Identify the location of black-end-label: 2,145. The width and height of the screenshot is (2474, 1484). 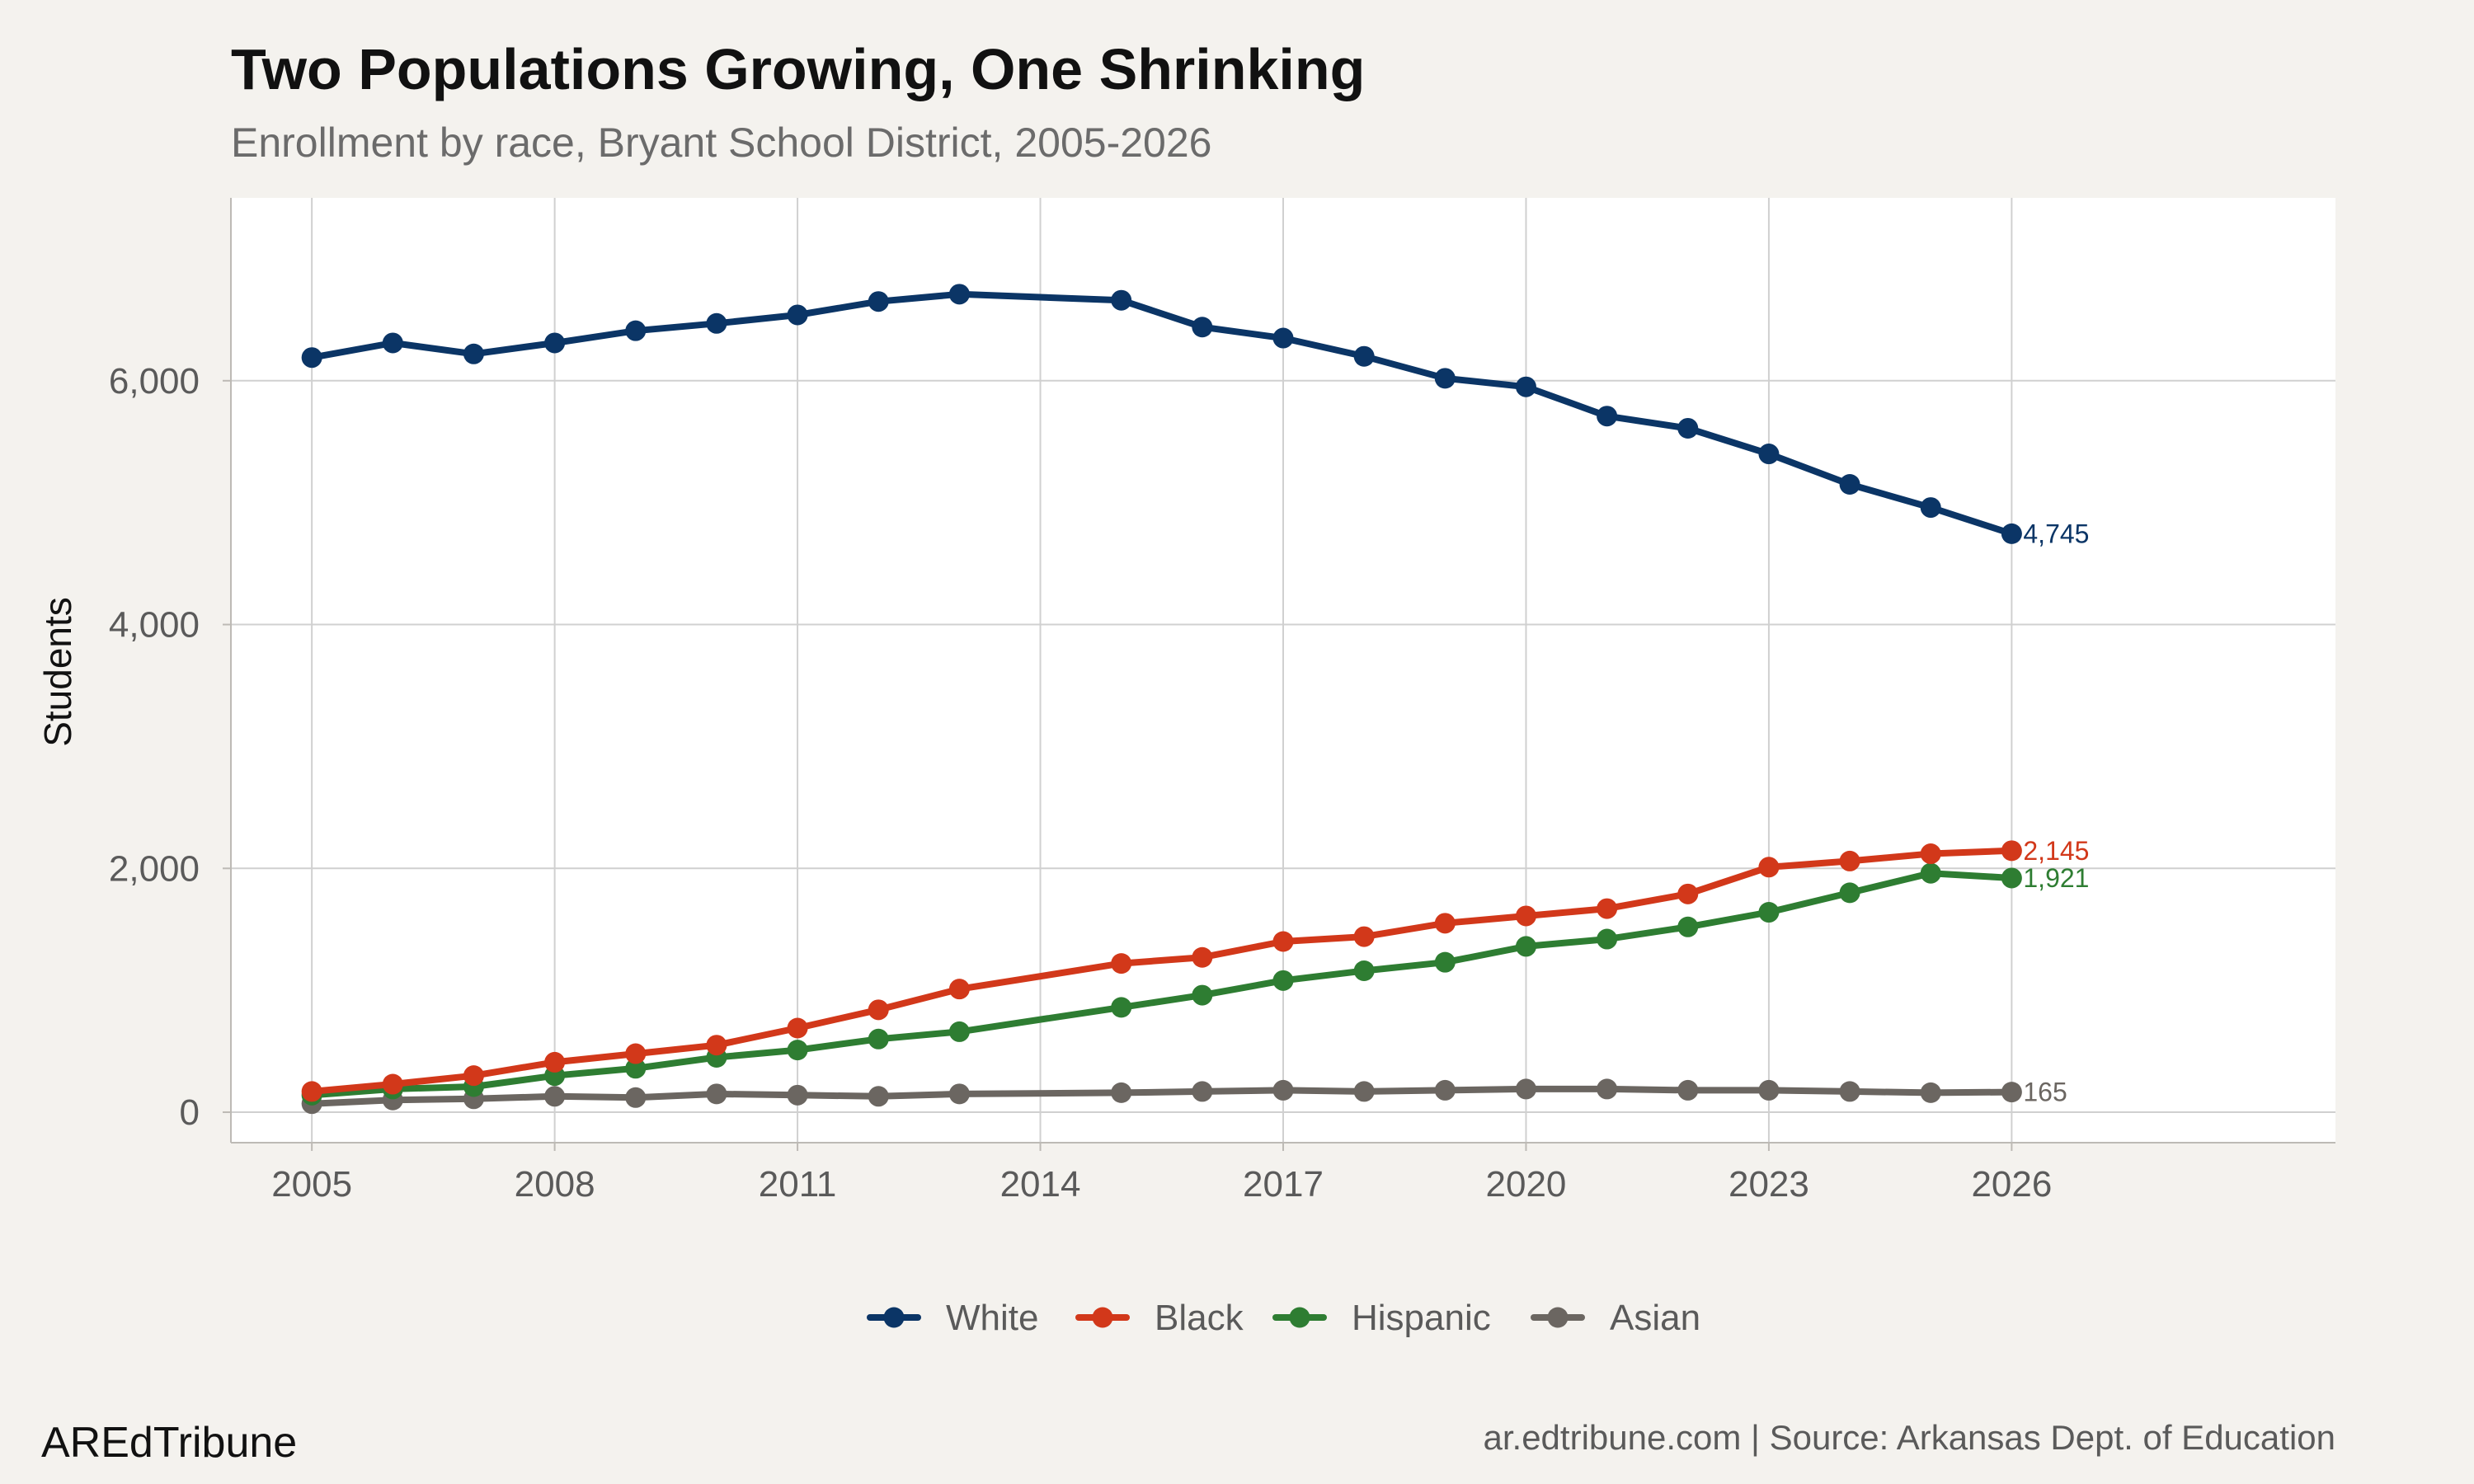
(2056, 851).